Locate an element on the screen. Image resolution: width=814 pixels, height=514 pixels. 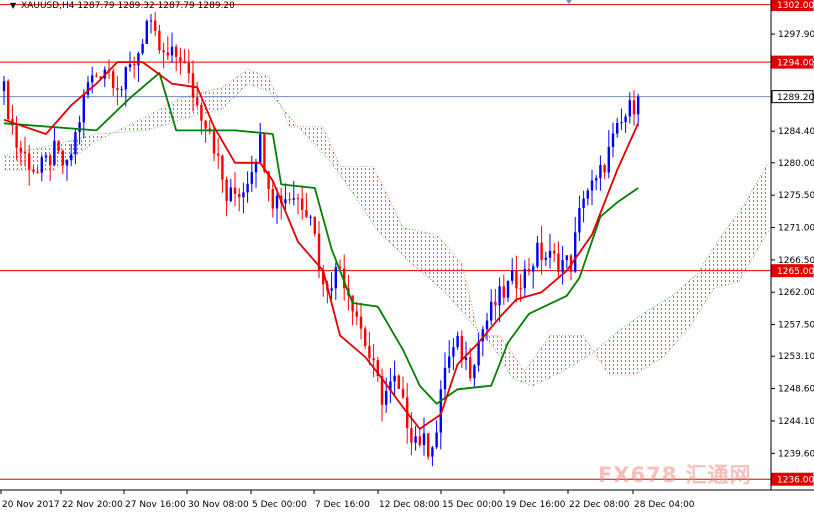
x-tick-label: 22 Nov 20:00 is located at coordinates (92, 505).